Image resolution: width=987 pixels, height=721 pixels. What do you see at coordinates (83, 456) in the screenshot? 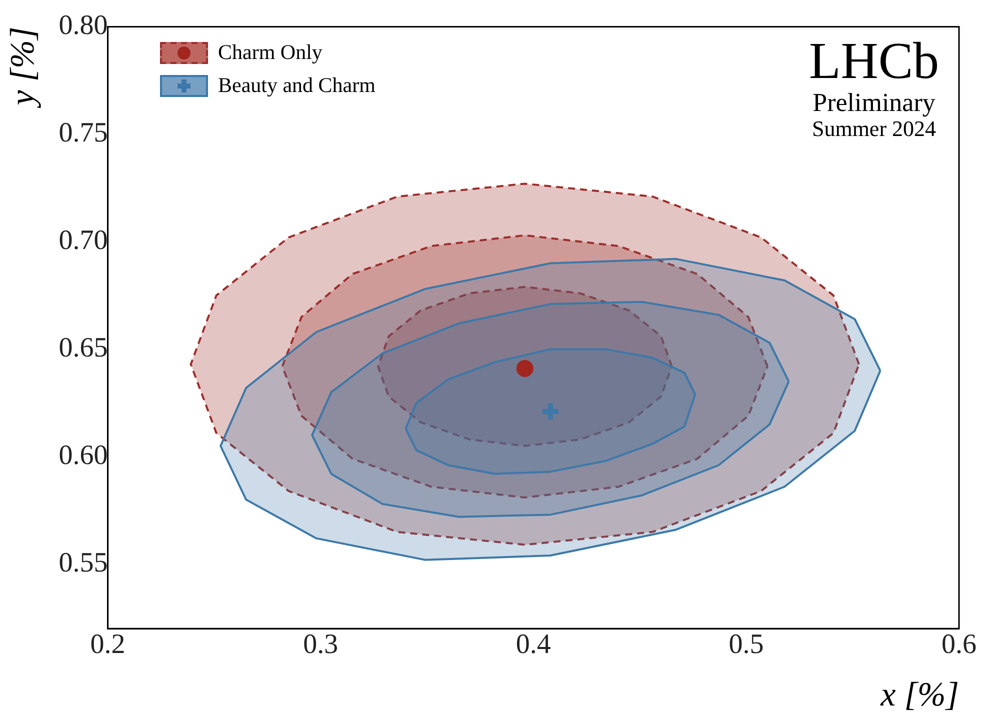
I see `y-tick-label: 0.60` at bounding box center [83, 456].